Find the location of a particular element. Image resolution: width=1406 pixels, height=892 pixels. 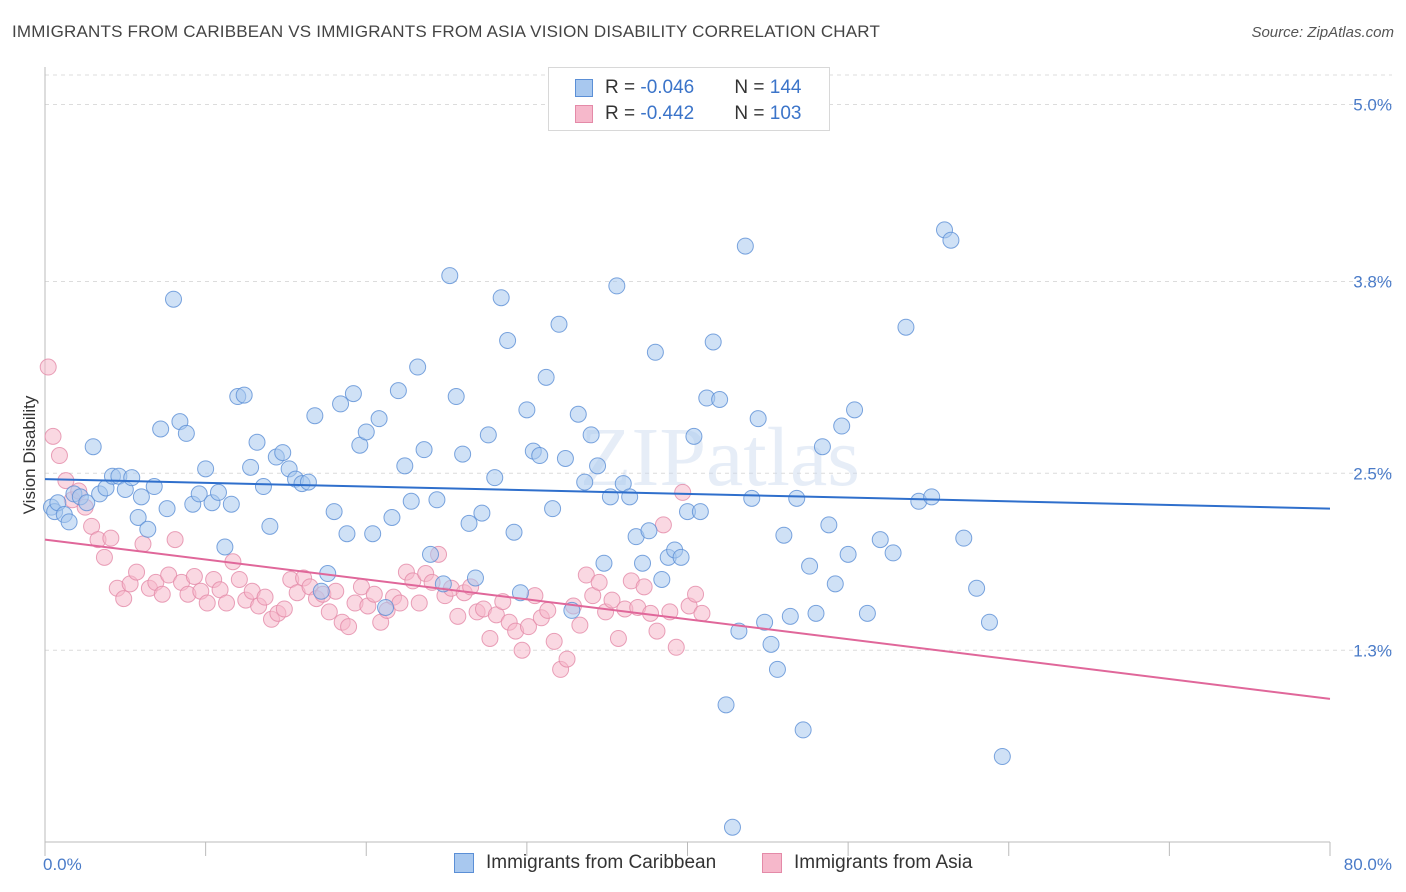

y-axis-label: Vision Disability is located at coordinates (29, 454).